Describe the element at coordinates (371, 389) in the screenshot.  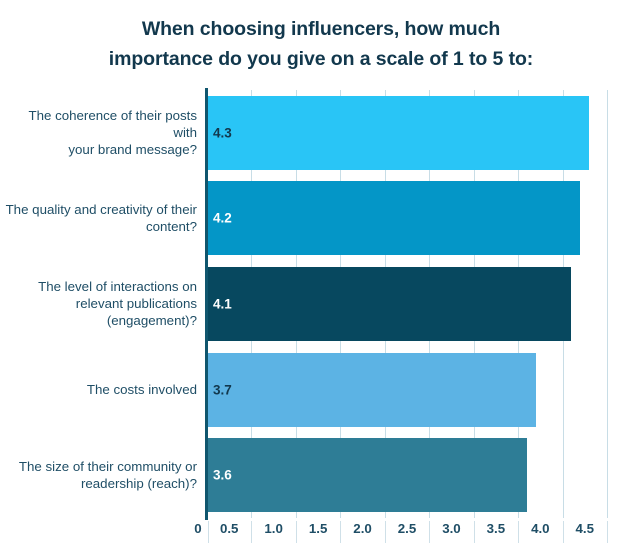
I see `bar: 3.7` at that location.